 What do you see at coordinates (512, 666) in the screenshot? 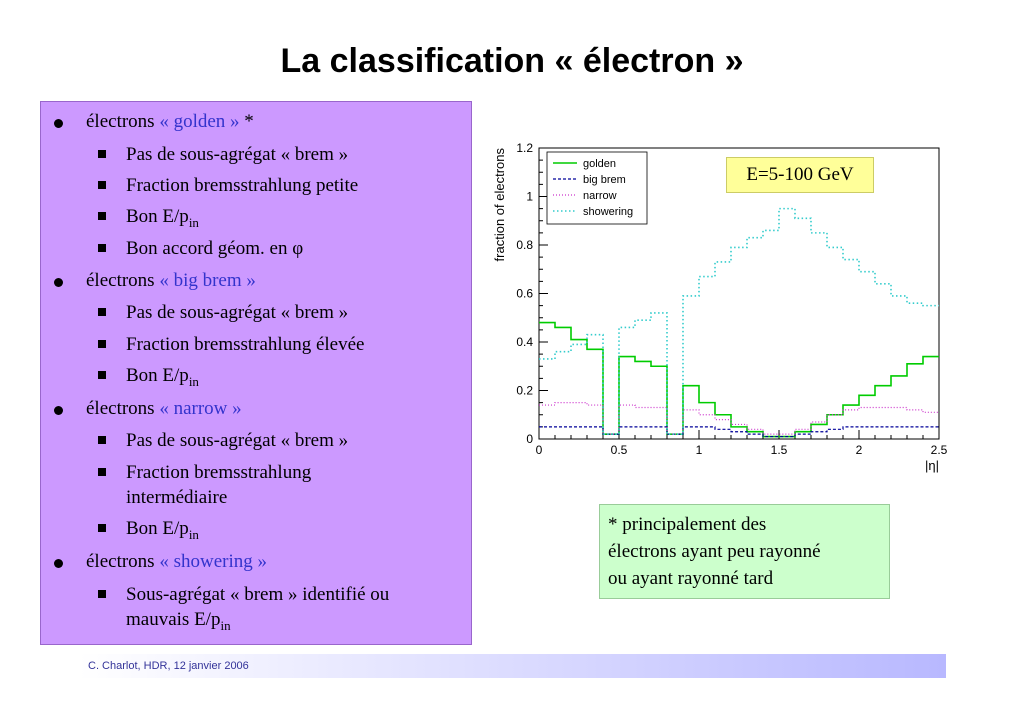
I see `footer-bar: C. Charlot, HDR, 12 janvier 2006` at bounding box center [512, 666].